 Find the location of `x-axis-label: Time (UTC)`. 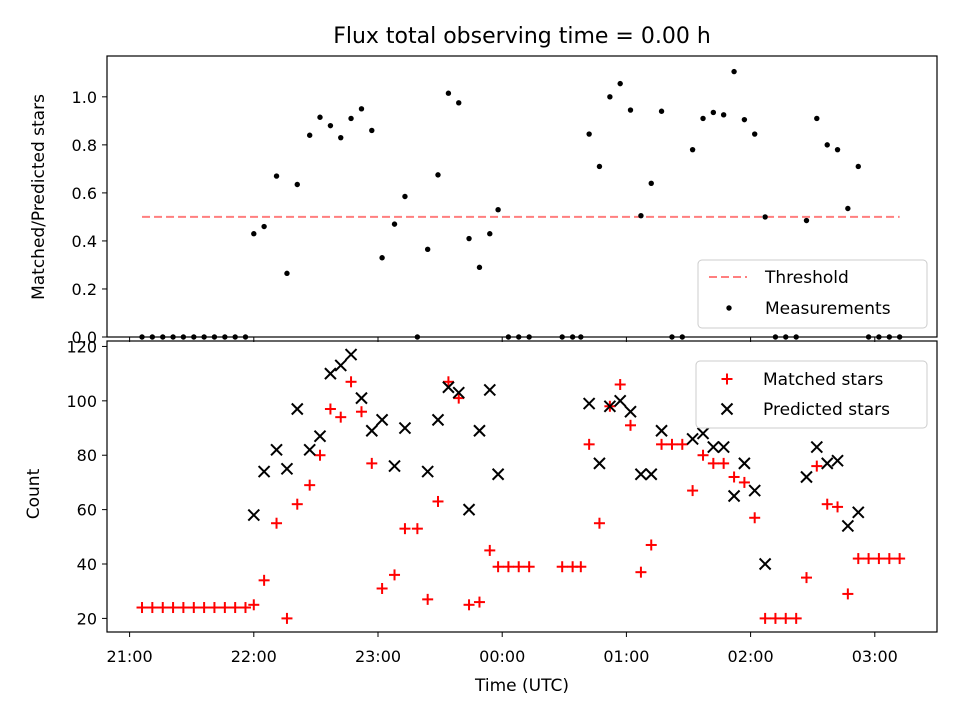

x-axis-label: Time (UTC) is located at coordinates (521, 686).